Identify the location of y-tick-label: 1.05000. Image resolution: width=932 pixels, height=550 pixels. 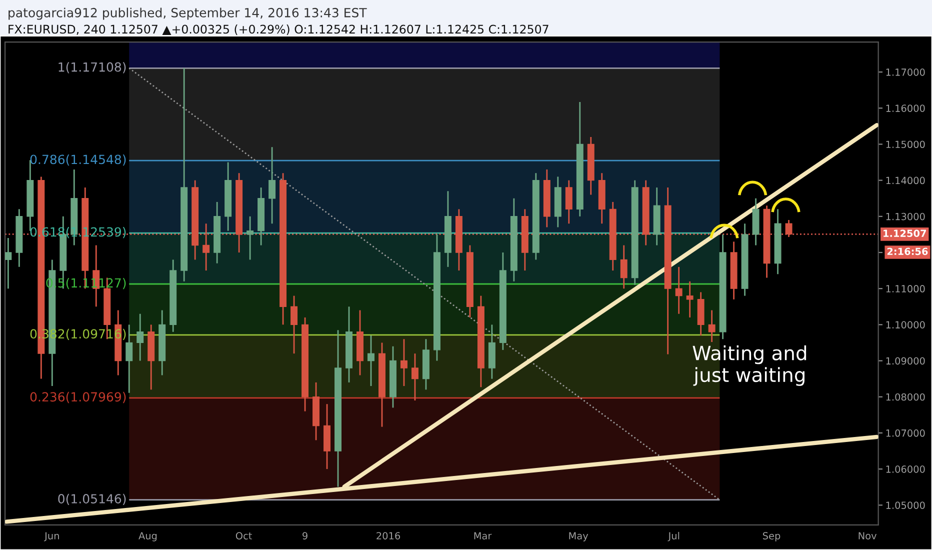
(905, 505).